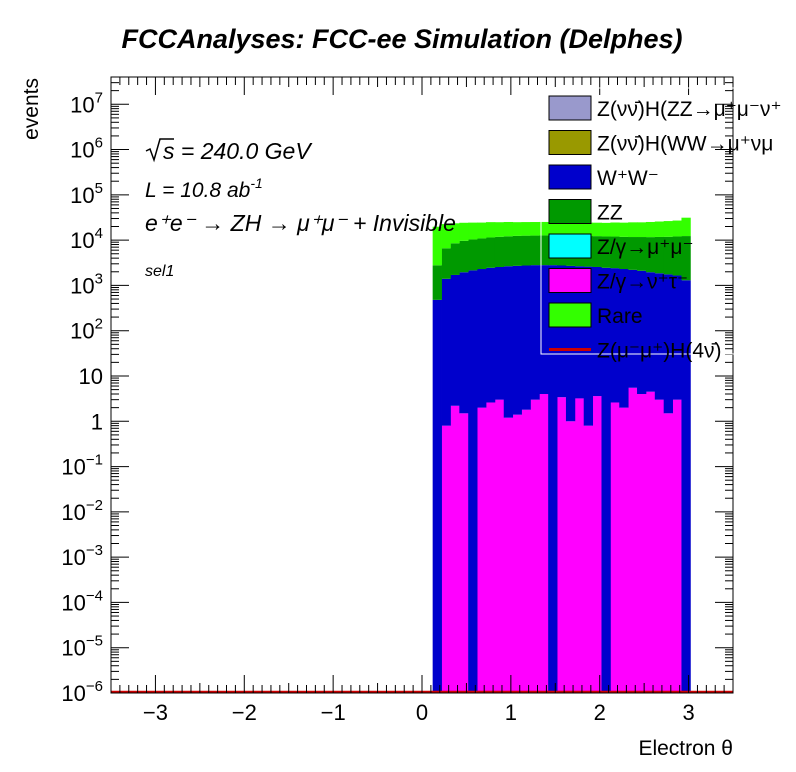 The image size is (796, 772). I want to click on y-tick-label-1: 10⁻⁵, so click(82, 647).